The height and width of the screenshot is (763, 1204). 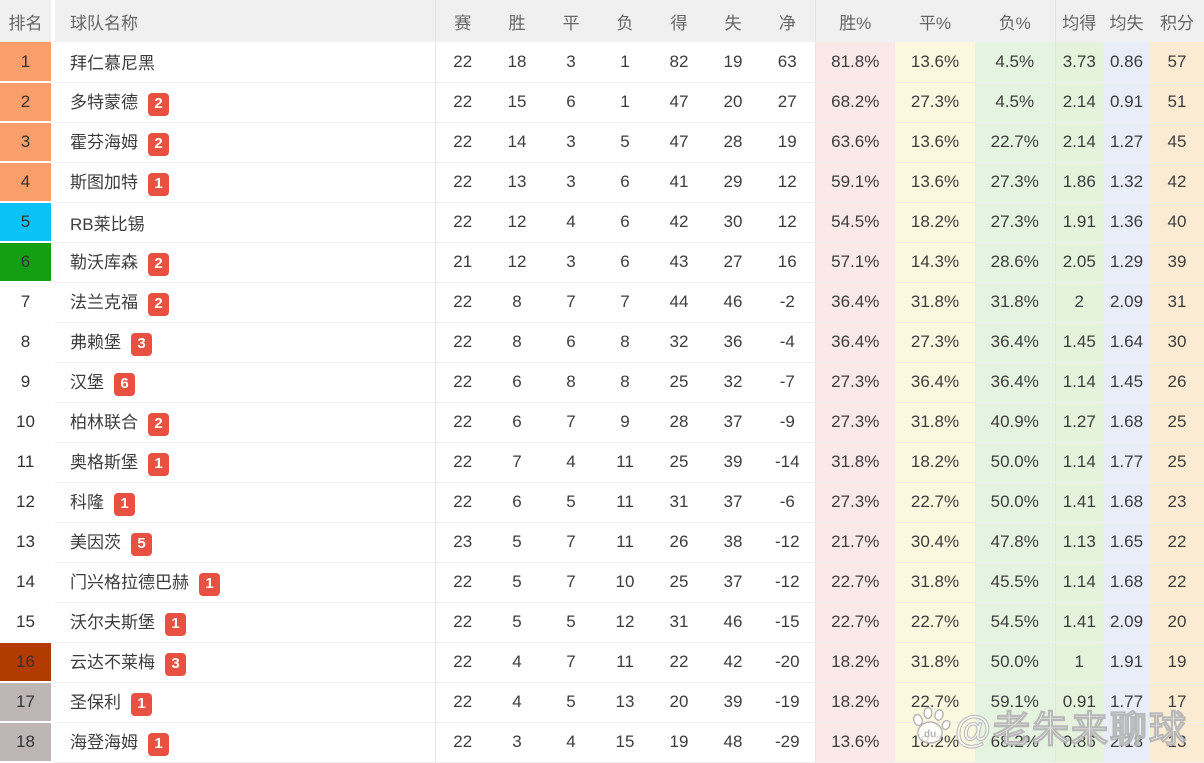 I want to click on team-cell: 美因茨 5, so click(x=244, y=542).